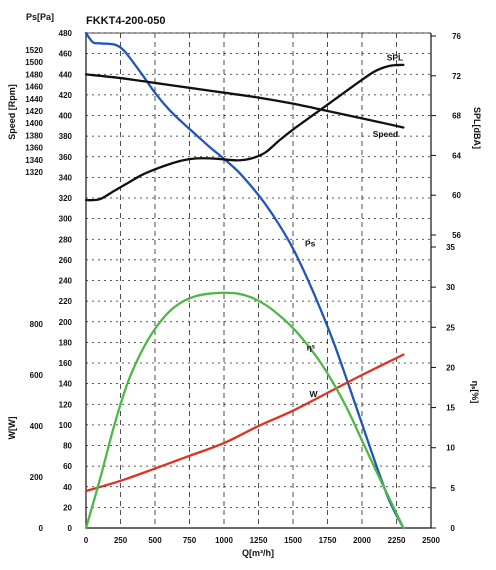  Describe the element at coordinates (475, 392) in the screenshot. I see `eff-axis-title: ηₛ[%]` at that location.